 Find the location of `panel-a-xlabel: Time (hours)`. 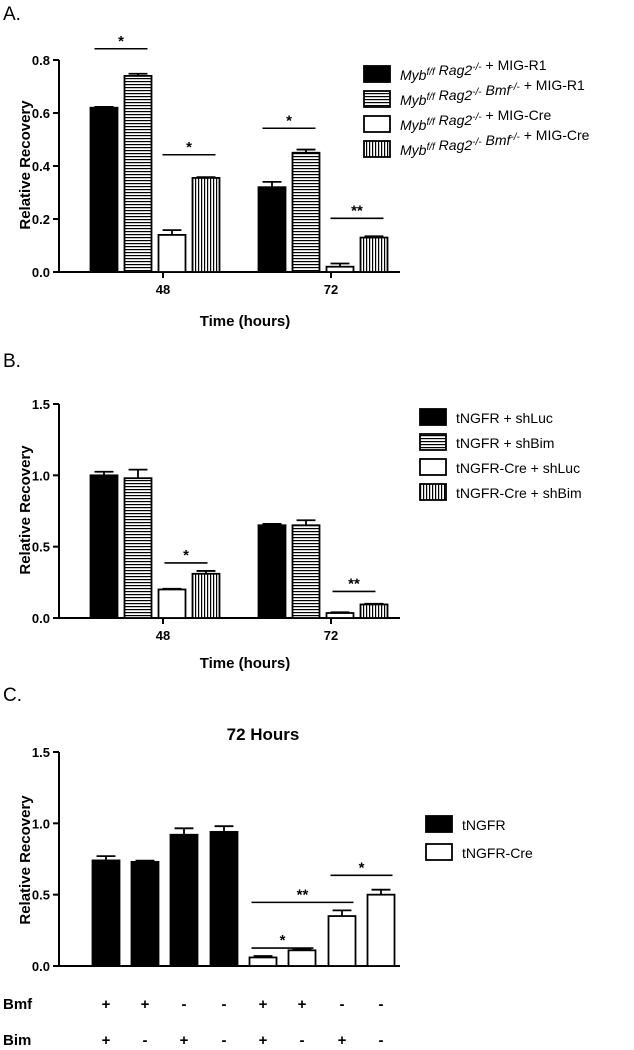

panel-a-xlabel: Time (hours) is located at coordinates (245, 321).